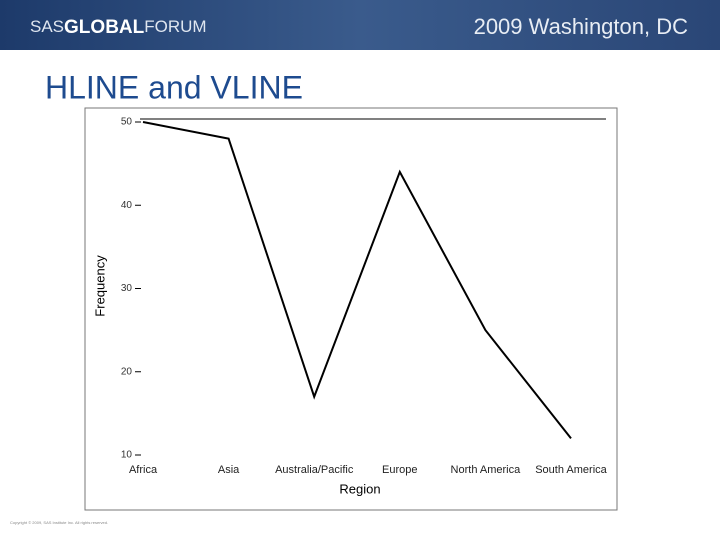  Describe the element at coordinates (127, 455) in the screenshot. I see `y-tick-label: 10` at that location.